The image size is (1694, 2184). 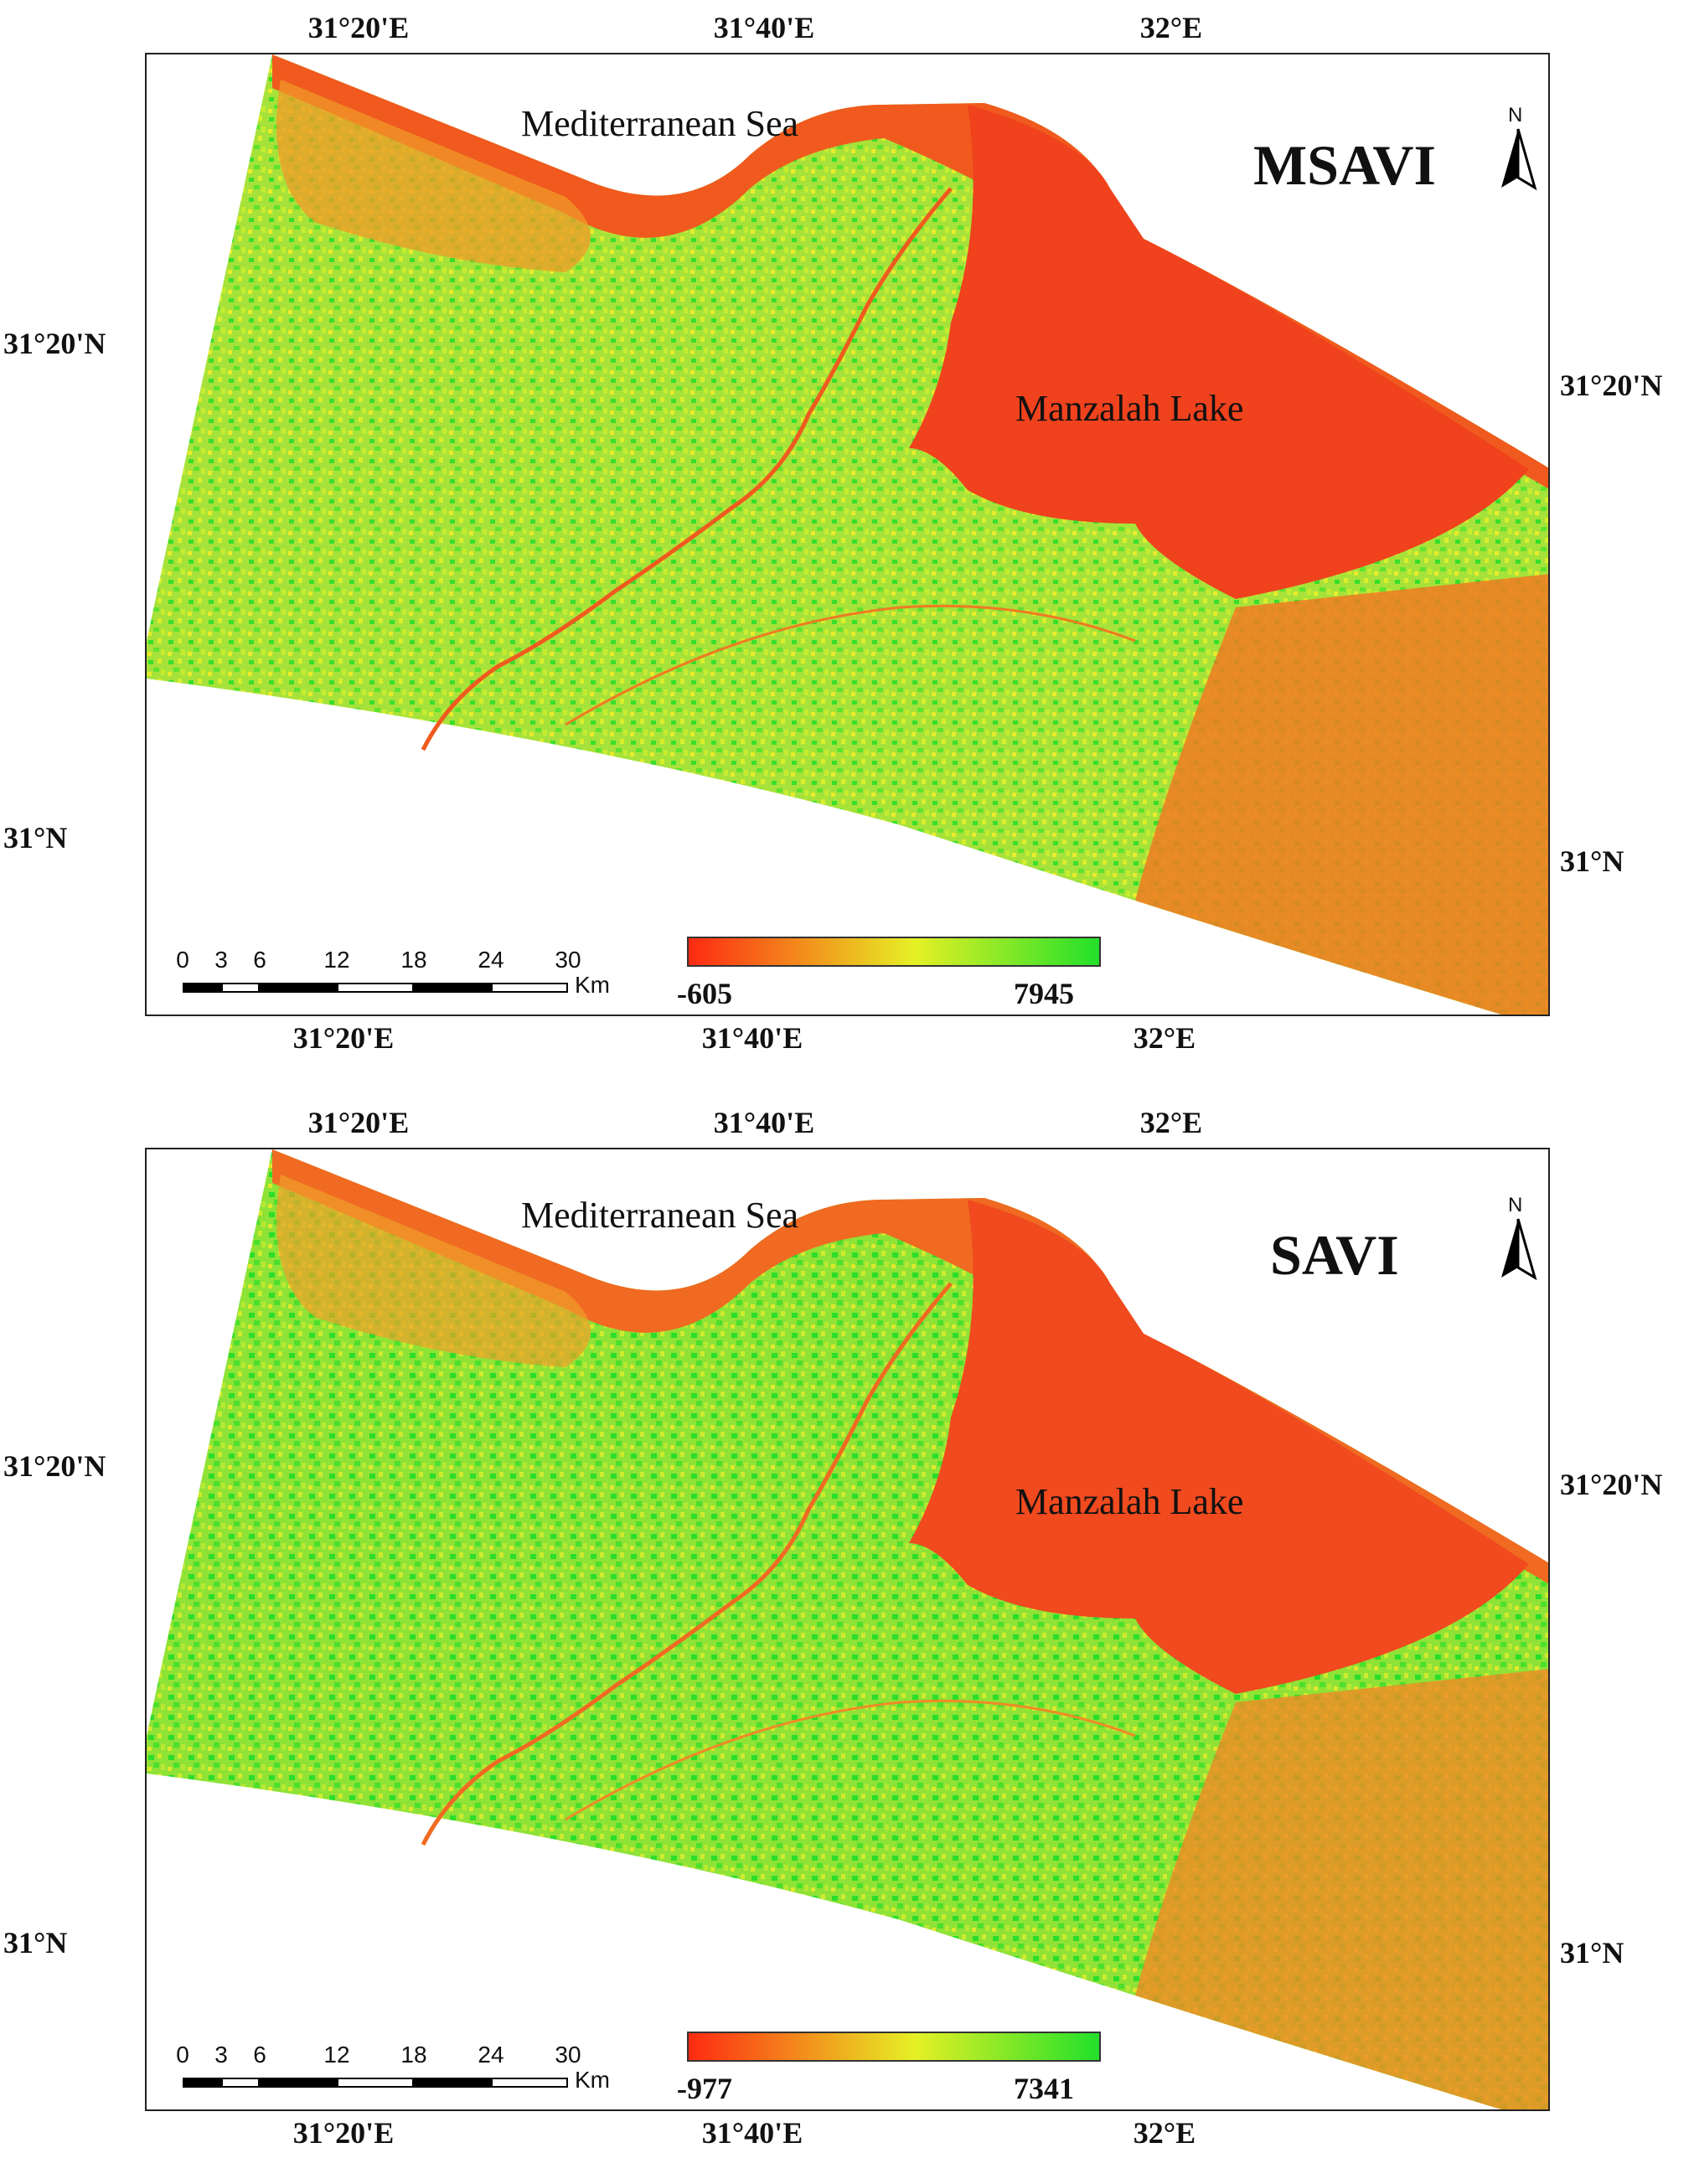 I want to click on legend-max: 7341, so click(x=1044, y=2088).